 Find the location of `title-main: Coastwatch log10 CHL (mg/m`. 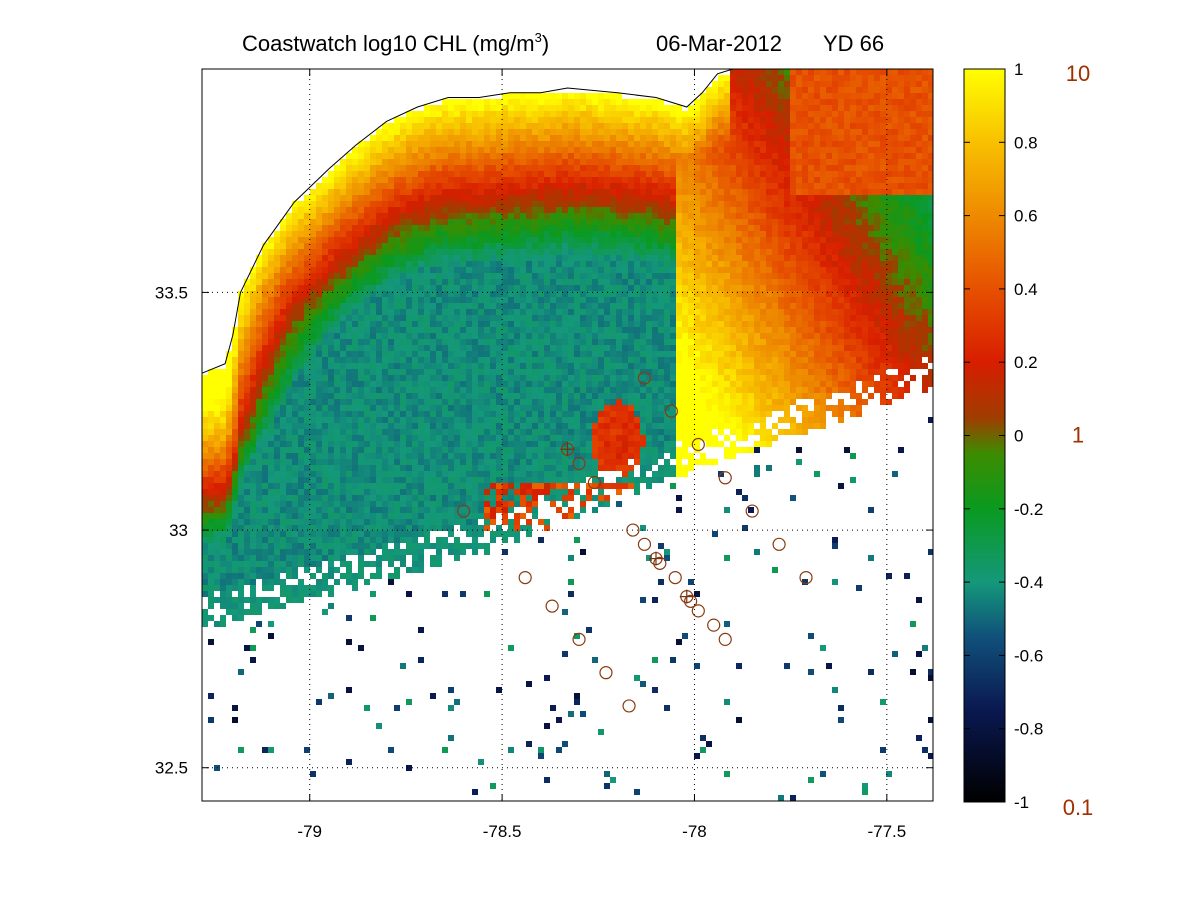

title-main: Coastwatch log10 CHL (mg/m is located at coordinates (388, 43).